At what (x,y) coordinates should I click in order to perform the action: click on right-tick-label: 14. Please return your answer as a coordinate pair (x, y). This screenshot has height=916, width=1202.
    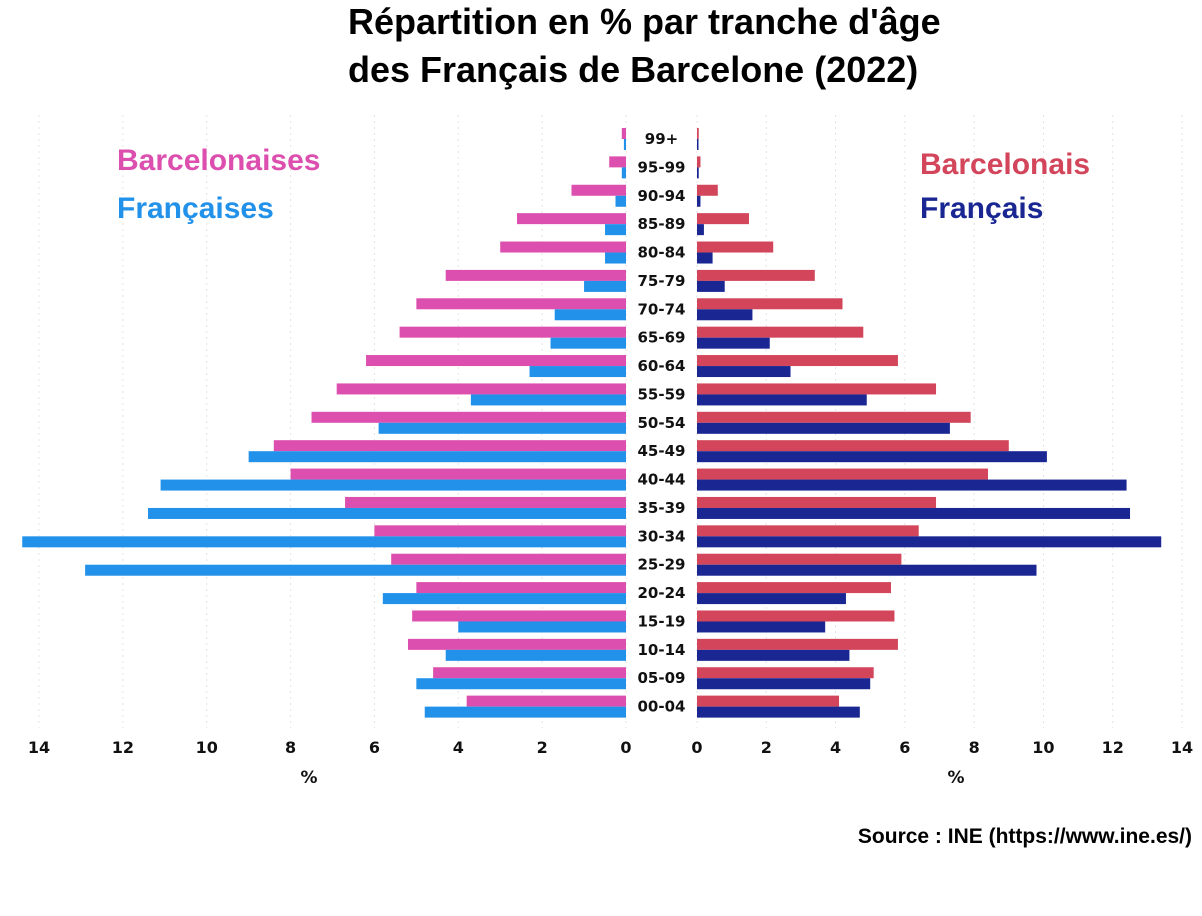
    Looking at the image, I should click on (1182, 747).